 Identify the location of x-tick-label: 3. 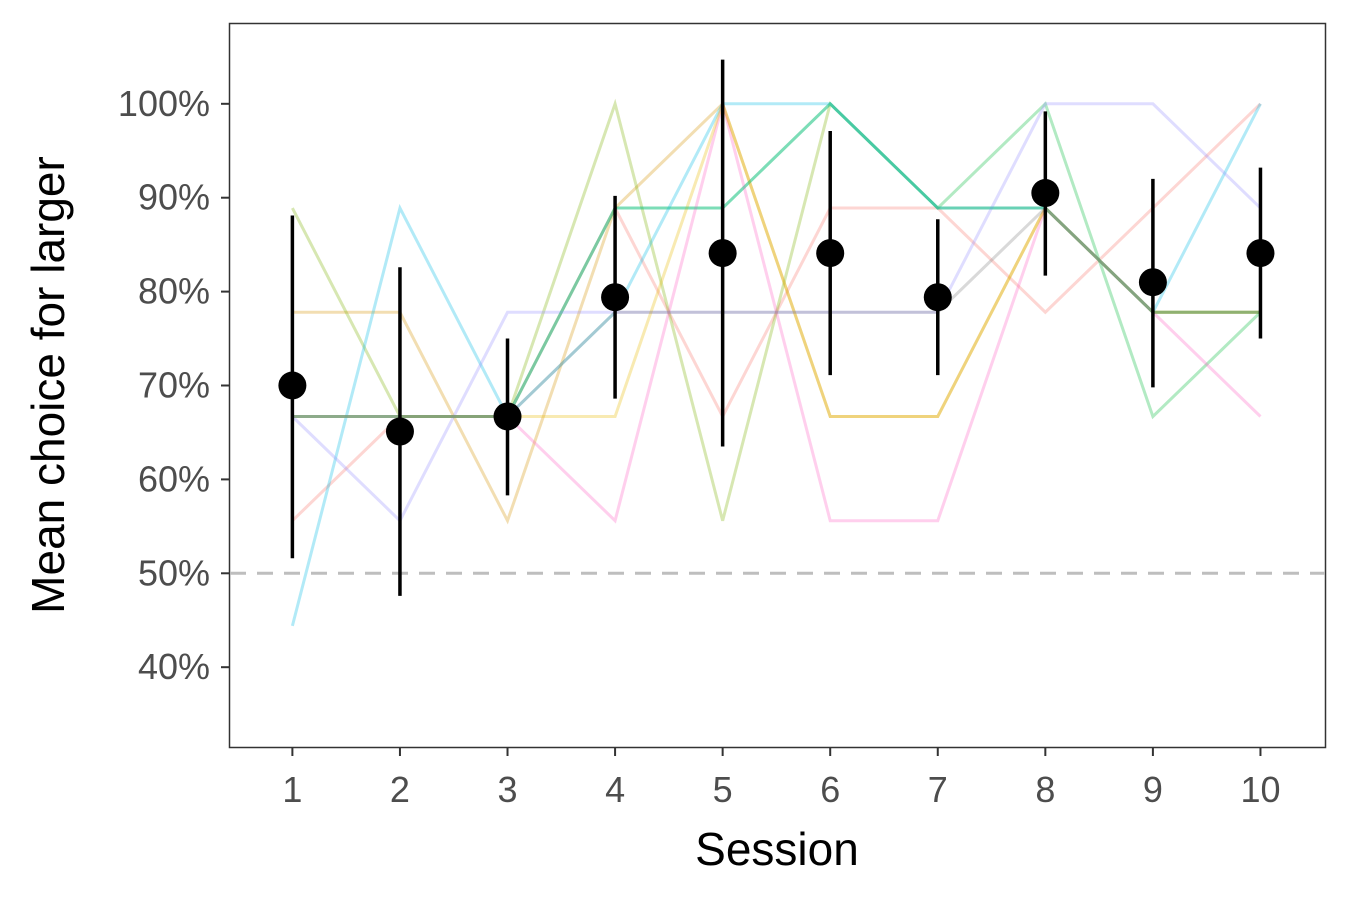
(507, 789).